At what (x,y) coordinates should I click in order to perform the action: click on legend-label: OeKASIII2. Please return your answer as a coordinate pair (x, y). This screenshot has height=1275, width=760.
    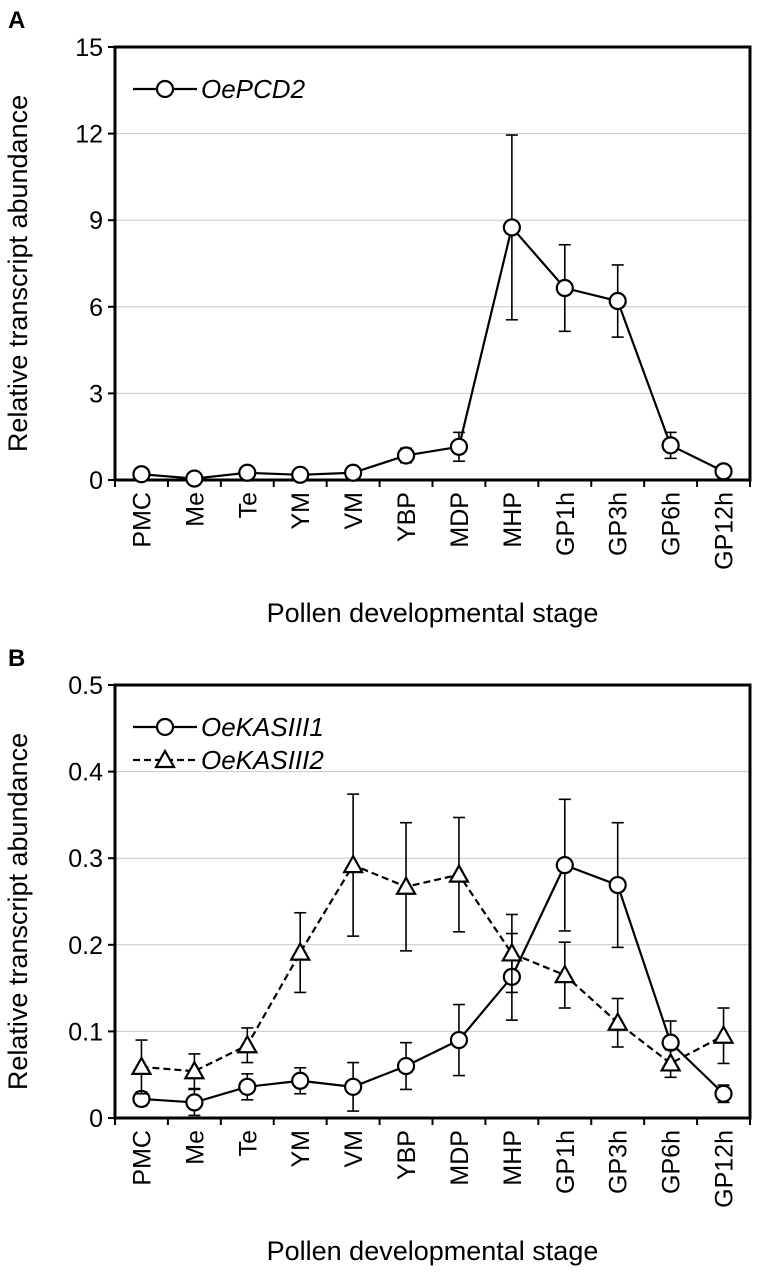
    Looking at the image, I should click on (262, 760).